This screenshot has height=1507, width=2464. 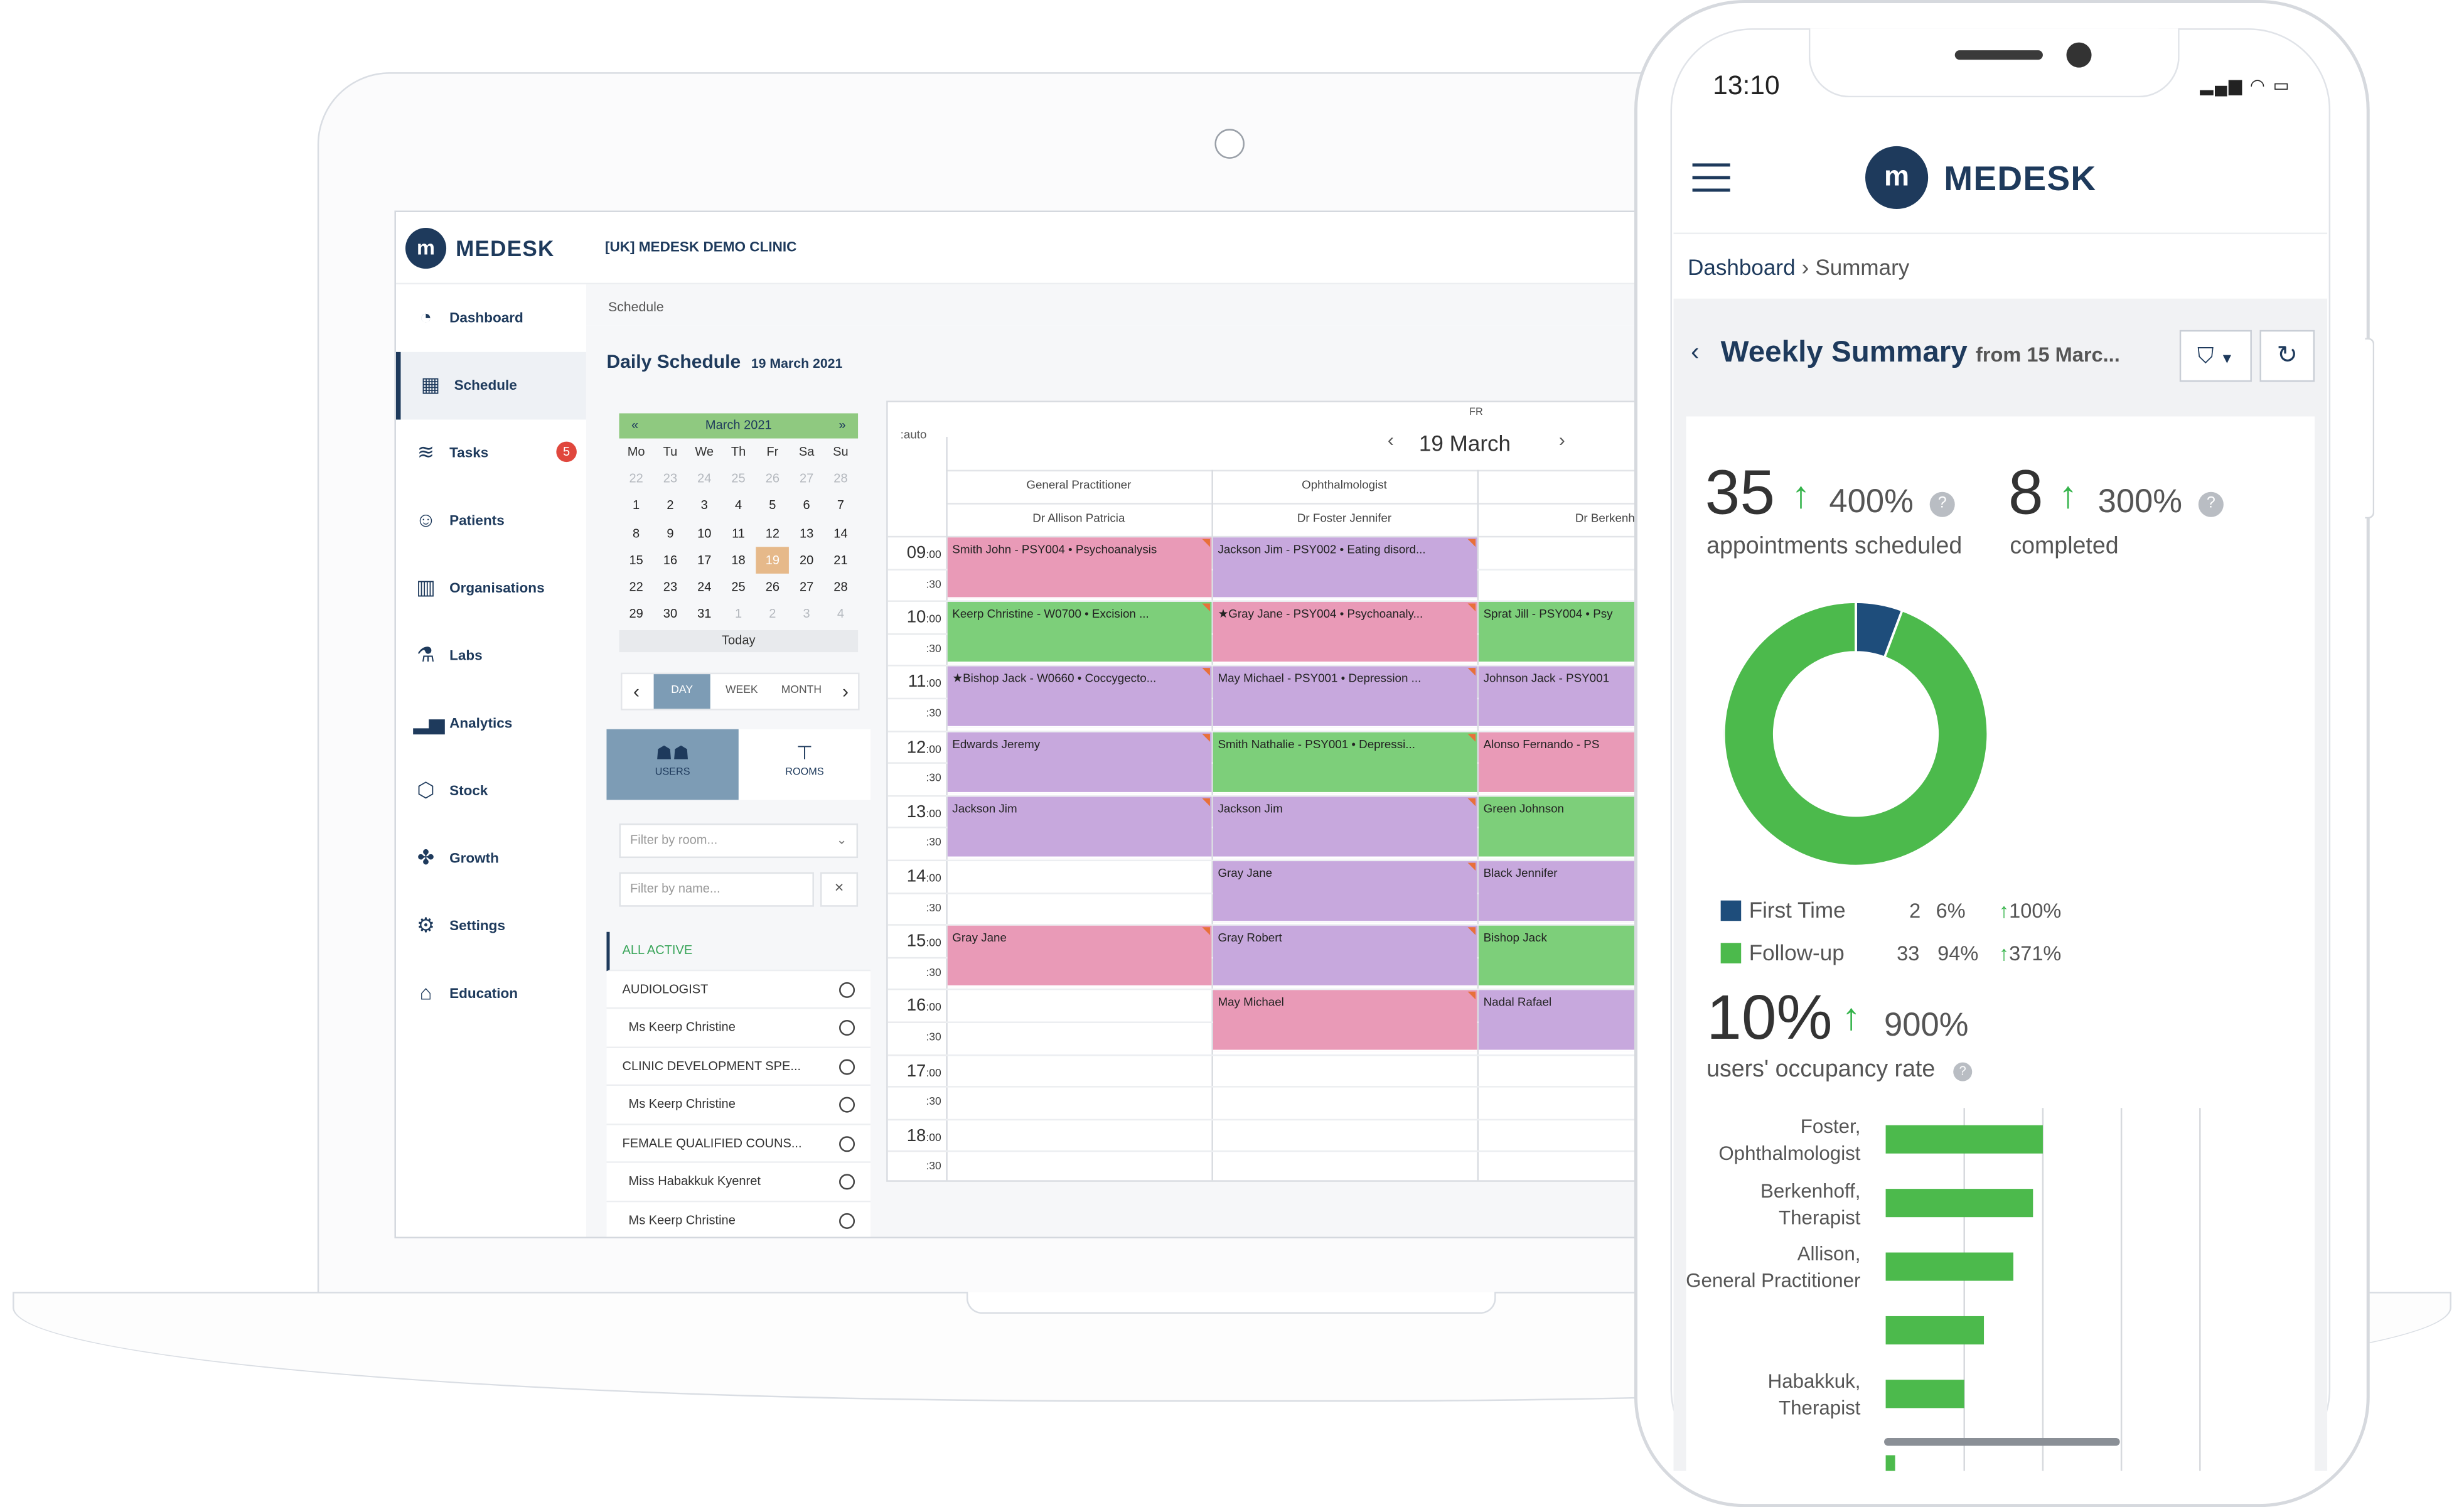 What do you see at coordinates (841, 505) in the screenshot?
I see `calendar-day: 7` at bounding box center [841, 505].